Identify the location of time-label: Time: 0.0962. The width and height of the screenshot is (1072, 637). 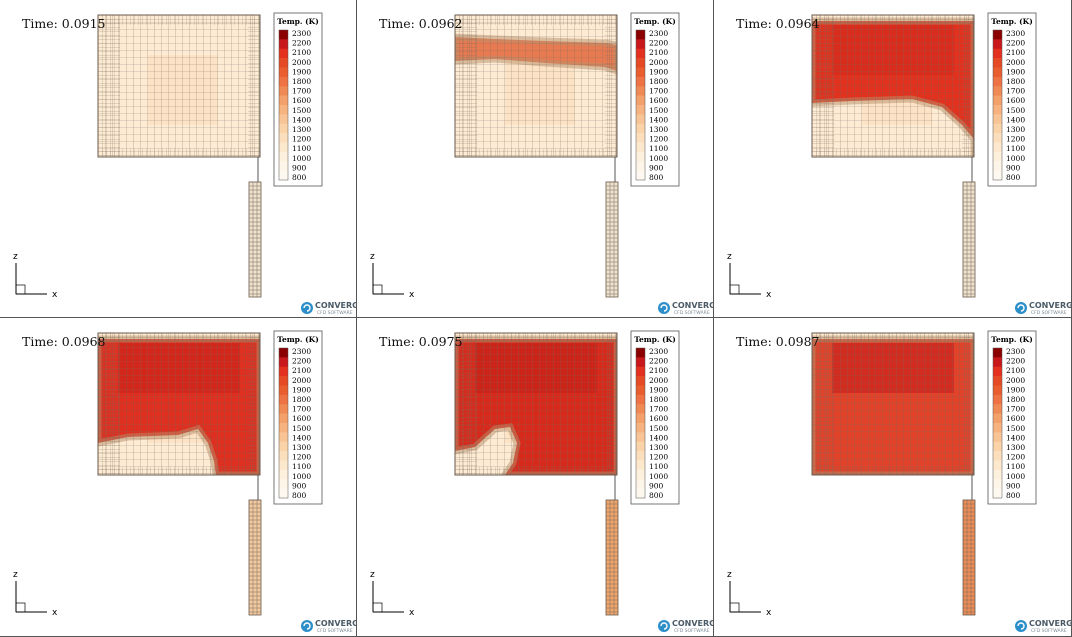
(421, 23).